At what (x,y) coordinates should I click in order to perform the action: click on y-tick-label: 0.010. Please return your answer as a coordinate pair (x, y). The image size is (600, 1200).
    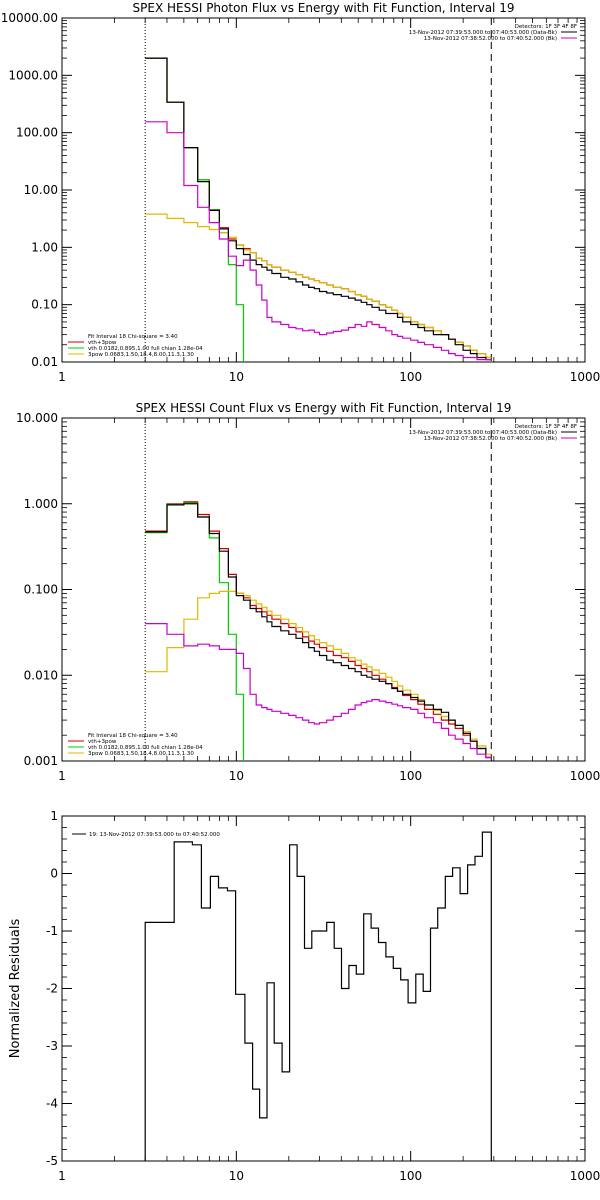
    Looking at the image, I should click on (41, 675).